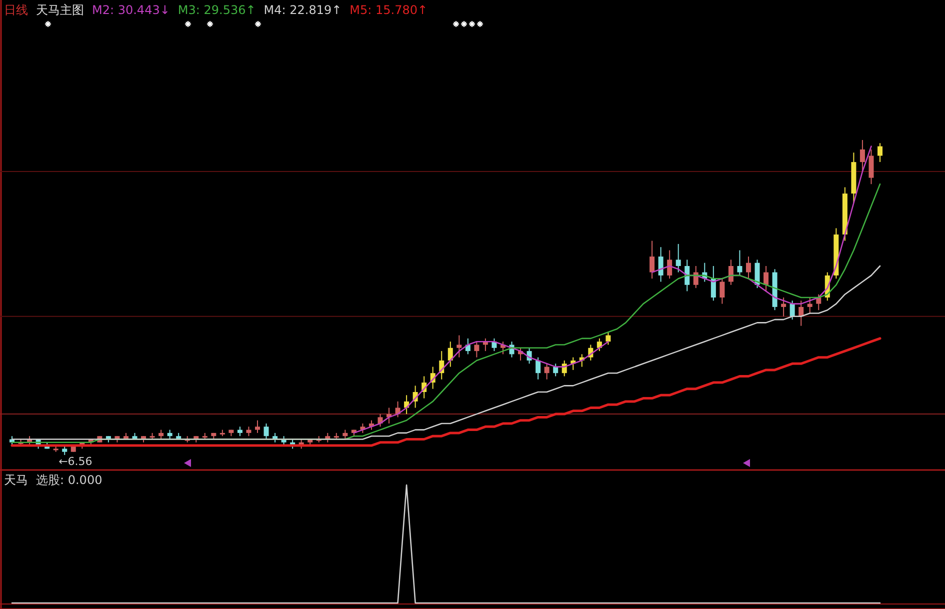  What do you see at coordinates (389, 10) in the screenshot?
I see `text: M5: 15.780↑` at bounding box center [389, 10].